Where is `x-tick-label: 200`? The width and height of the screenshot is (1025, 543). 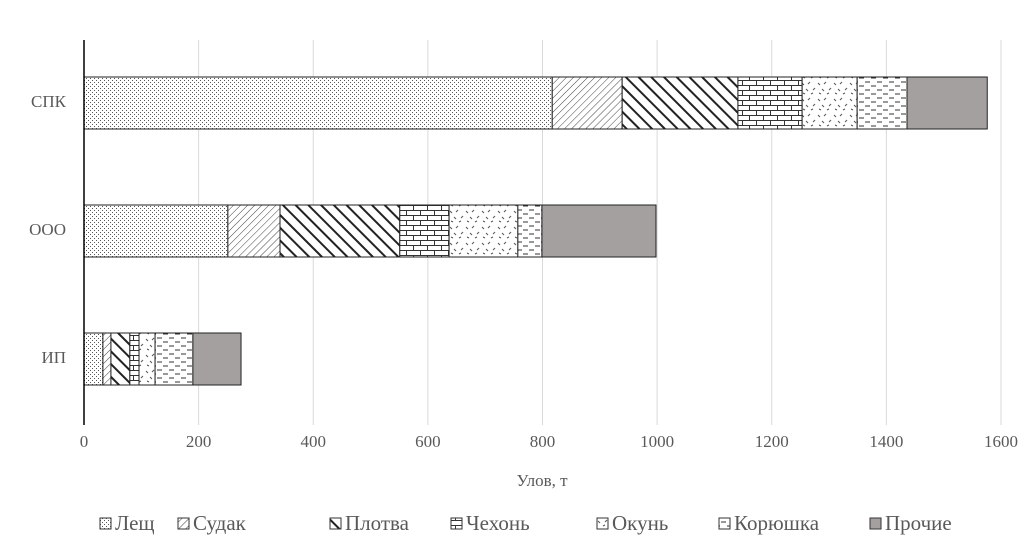
x-tick-label: 200 is located at coordinates (199, 441).